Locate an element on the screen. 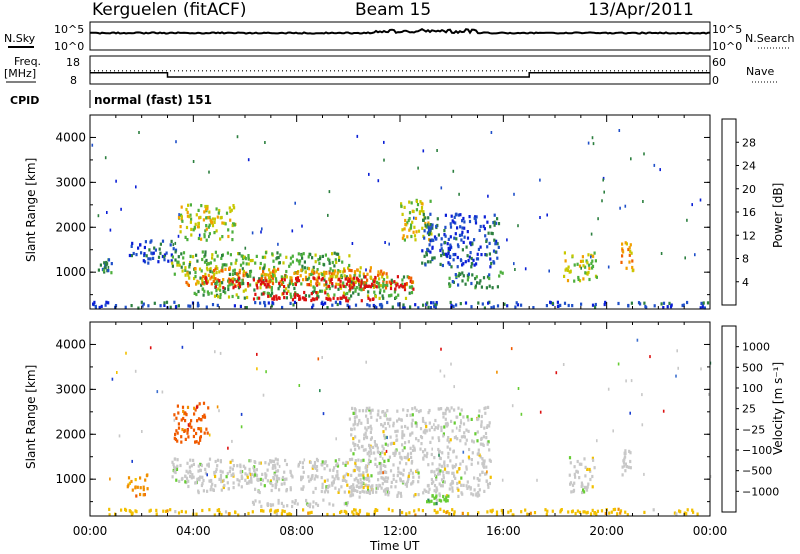 This screenshot has height=554, width=800. cpid-label: CPID is located at coordinates (24, 100).